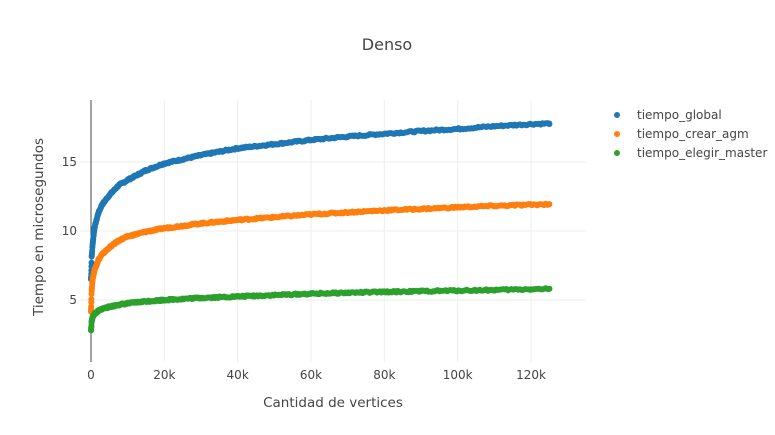  Describe the element at coordinates (320, 309) in the screenshot. I see `series-tiempo_elegir_master` at that location.